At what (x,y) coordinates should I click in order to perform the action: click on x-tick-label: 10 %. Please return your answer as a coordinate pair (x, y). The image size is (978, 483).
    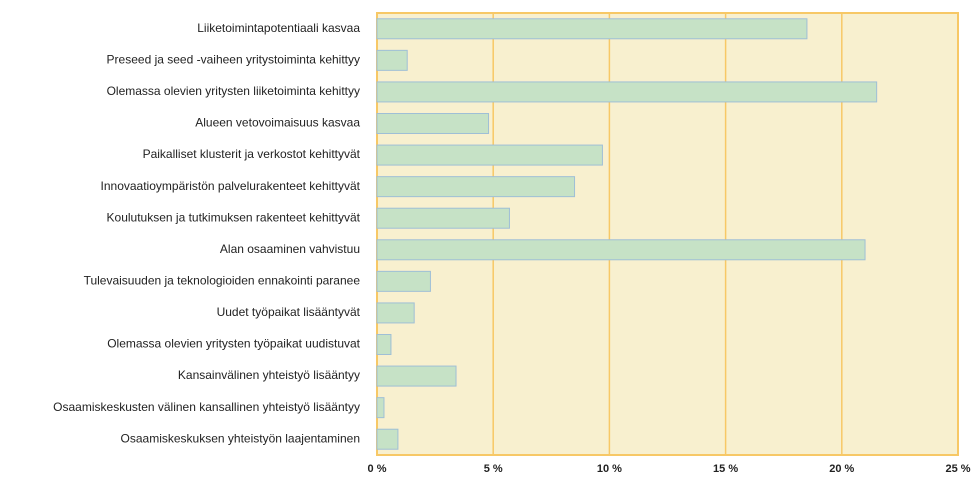
    Looking at the image, I should click on (609, 469).